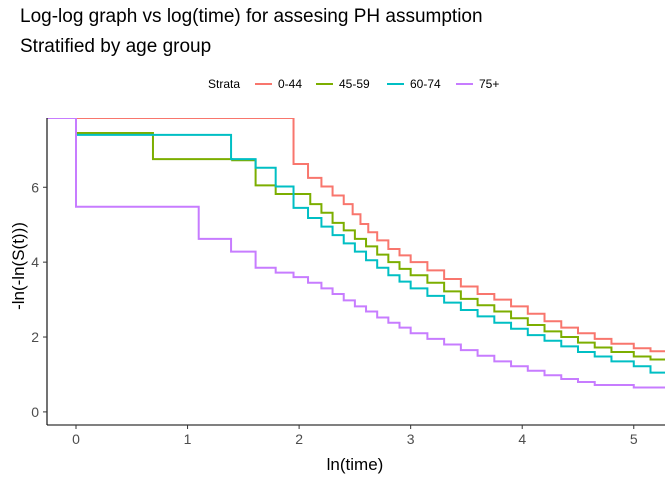  What do you see at coordinates (489, 84) in the screenshot?
I see `legend-label-3: 75+` at bounding box center [489, 84].